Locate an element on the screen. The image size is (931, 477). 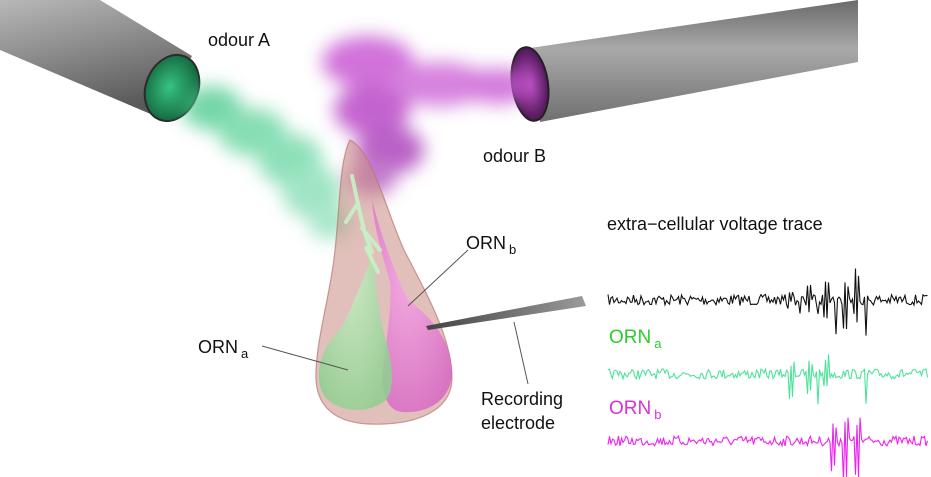
orn-b-label-main: ORN is located at coordinates (486, 243).